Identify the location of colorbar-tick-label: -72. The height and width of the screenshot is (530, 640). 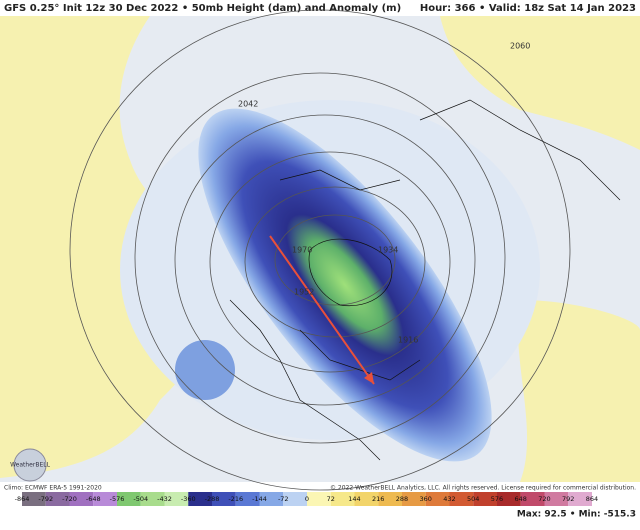
(283, 499).